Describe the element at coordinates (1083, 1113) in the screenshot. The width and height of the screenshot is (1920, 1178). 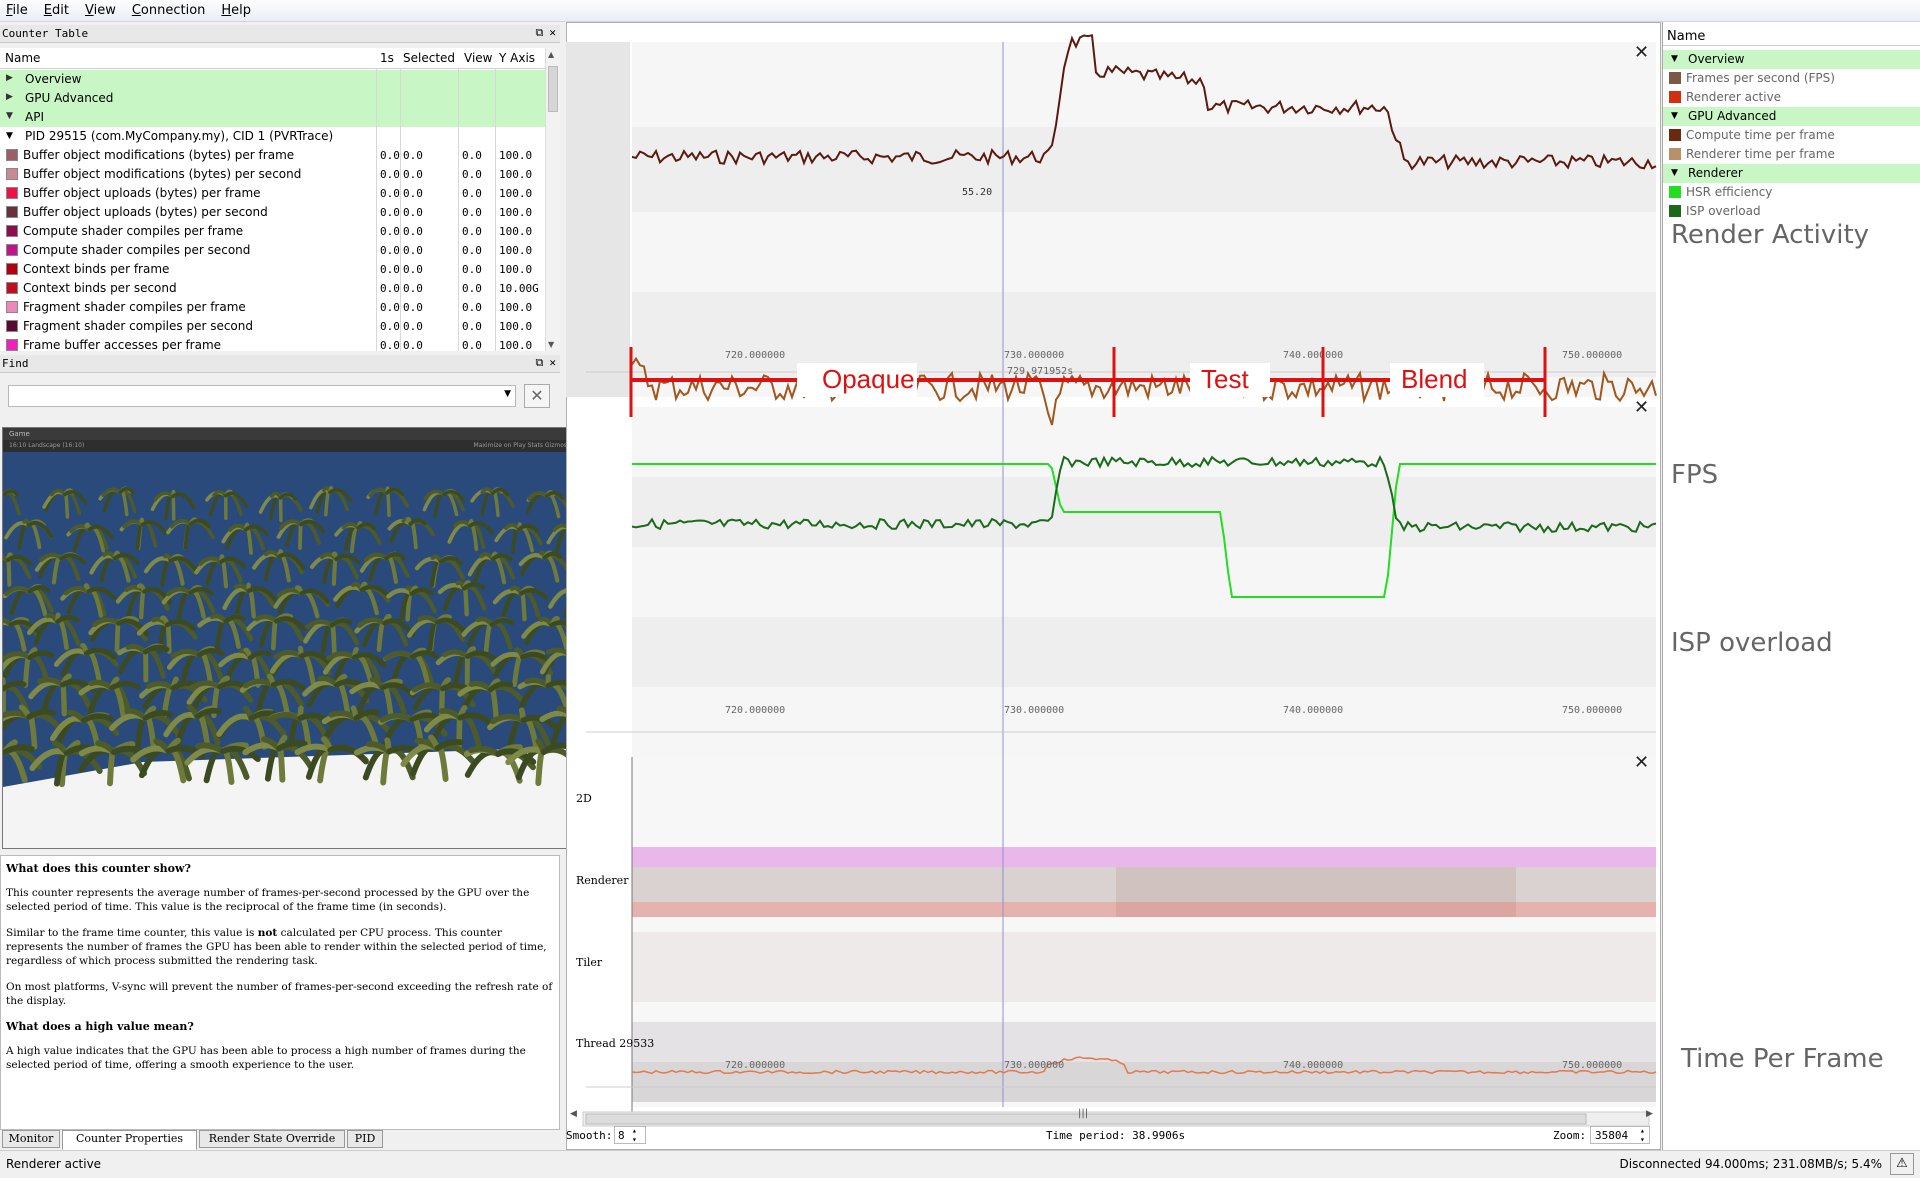
I see `scrollbar-grip-icon: |||` at that location.